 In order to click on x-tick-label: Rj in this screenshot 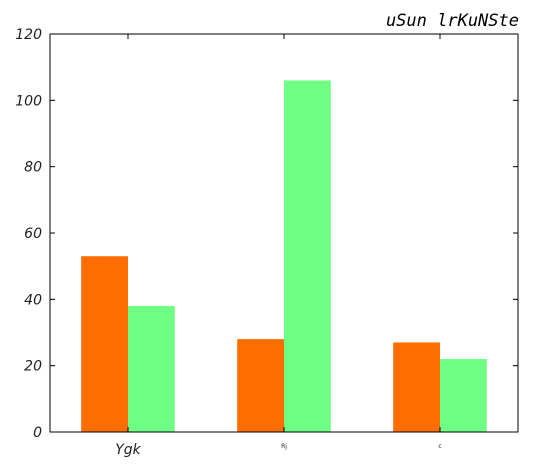, I will do `click(284, 446)`.